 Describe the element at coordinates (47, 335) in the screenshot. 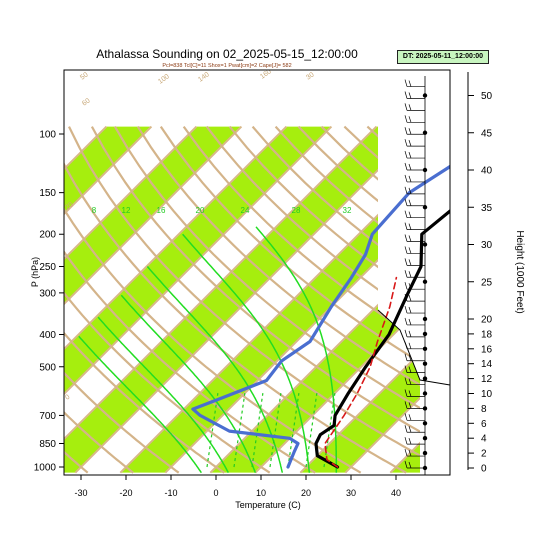

I see `y-tick-label: 400` at that location.